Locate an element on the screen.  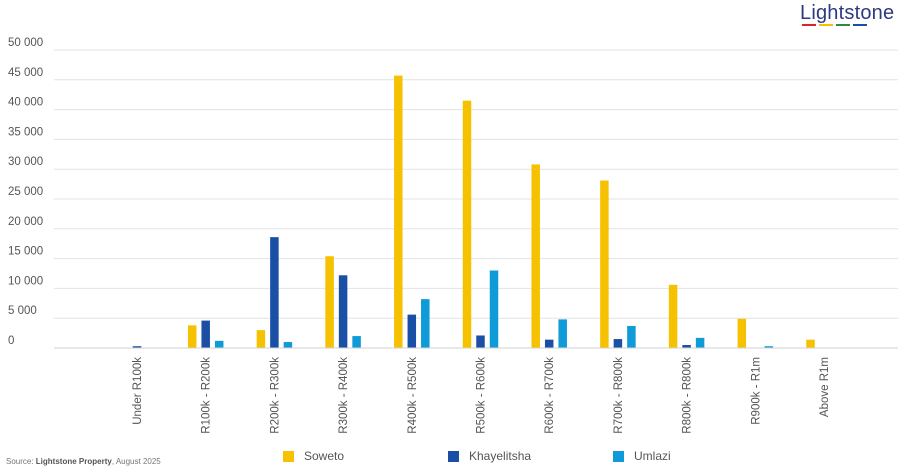
legend-label: Umlazi is located at coordinates (652, 456).